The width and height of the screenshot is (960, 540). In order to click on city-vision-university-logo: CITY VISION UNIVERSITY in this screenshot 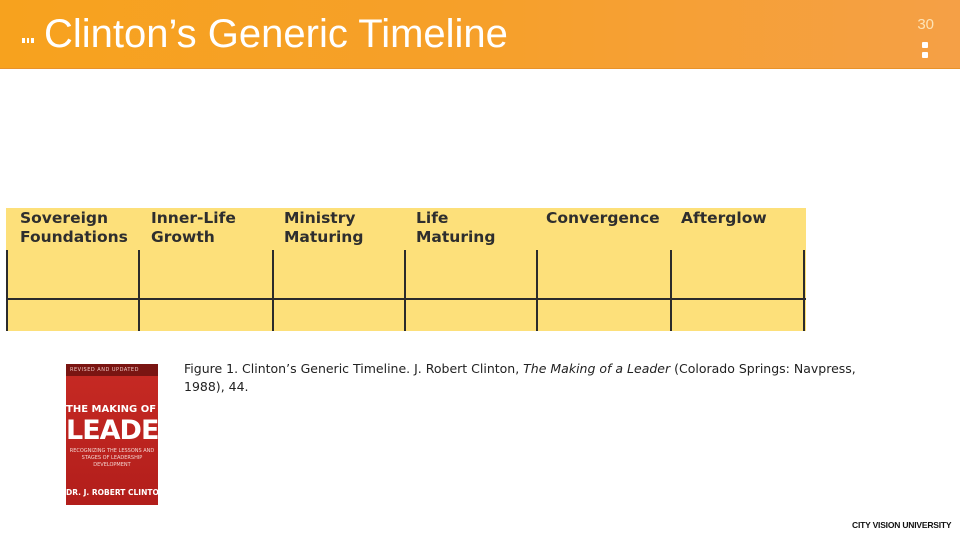, I will do `click(902, 525)`.